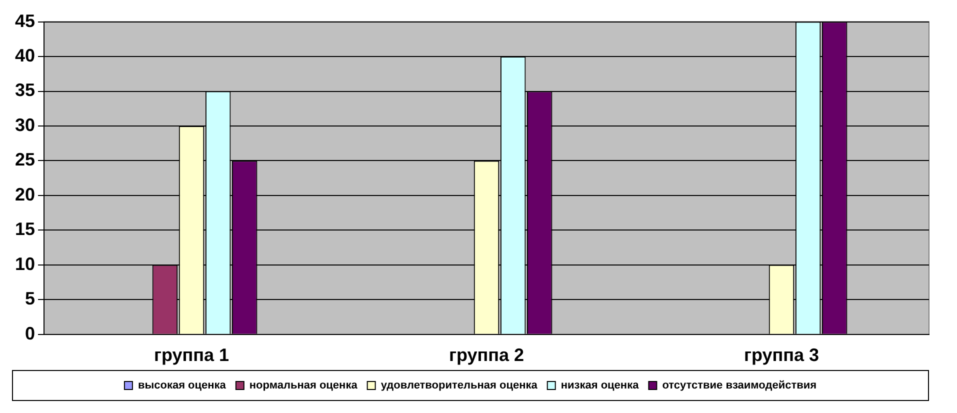 The width and height of the screenshot is (957, 413). Describe the element at coordinates (739, 386) in the screenshot. I see `legend-label: отсутствие взаимодействия` at that location.